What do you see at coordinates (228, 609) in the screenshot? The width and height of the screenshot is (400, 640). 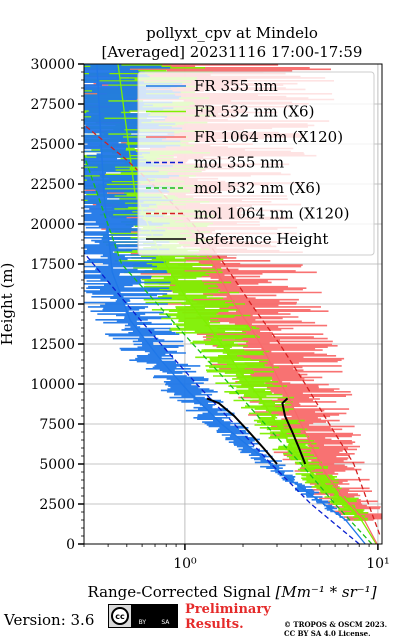 I see `preliminary-line1: Preliminary` at bounding box center [228, 609].